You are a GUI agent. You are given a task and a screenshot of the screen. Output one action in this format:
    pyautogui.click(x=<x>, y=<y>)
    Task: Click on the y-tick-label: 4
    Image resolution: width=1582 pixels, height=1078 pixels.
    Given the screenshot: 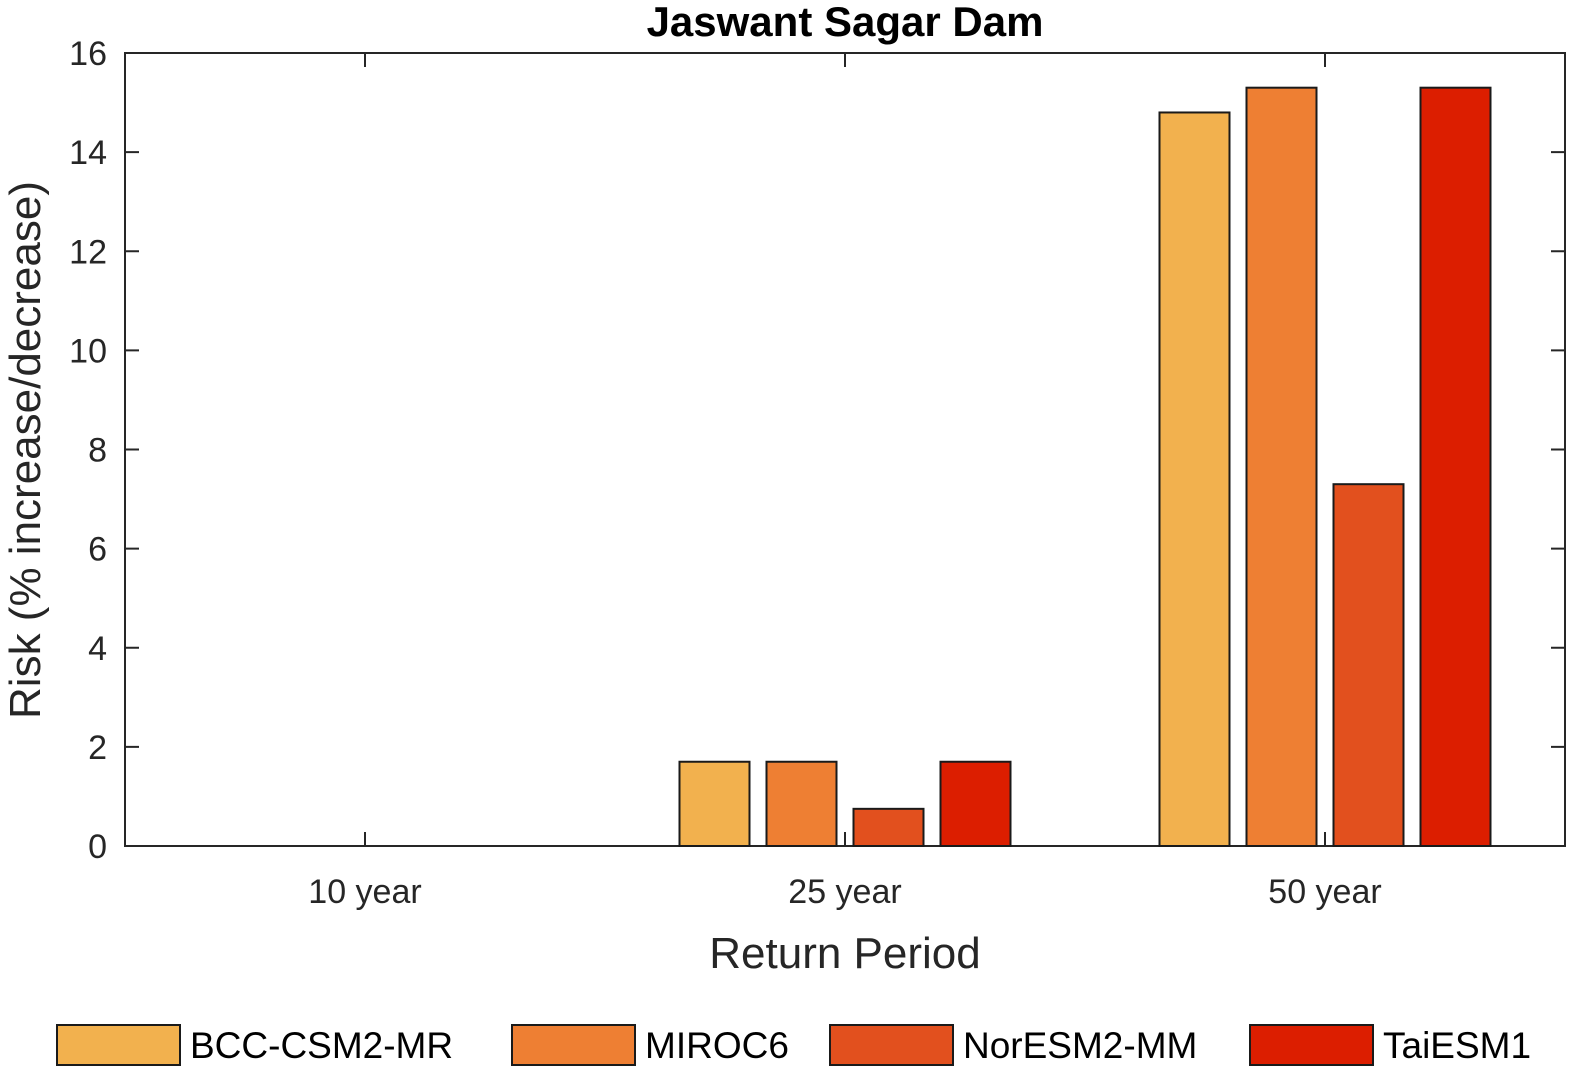 What is the action you would take?
    pyautogui.click(x=97, y=649)
    